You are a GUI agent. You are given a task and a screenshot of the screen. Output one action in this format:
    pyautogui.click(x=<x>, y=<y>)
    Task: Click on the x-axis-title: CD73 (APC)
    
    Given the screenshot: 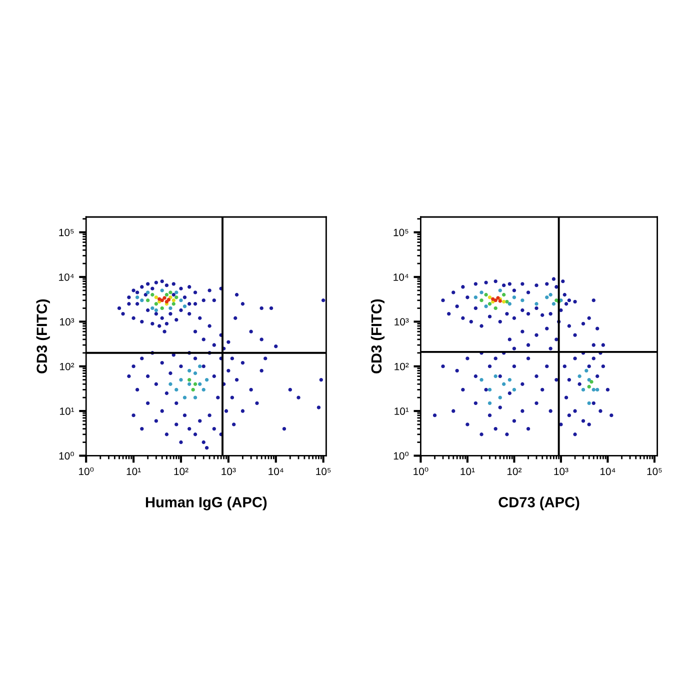 What is the action you would take?
    pyautogui.click(x=539, y=503)
    